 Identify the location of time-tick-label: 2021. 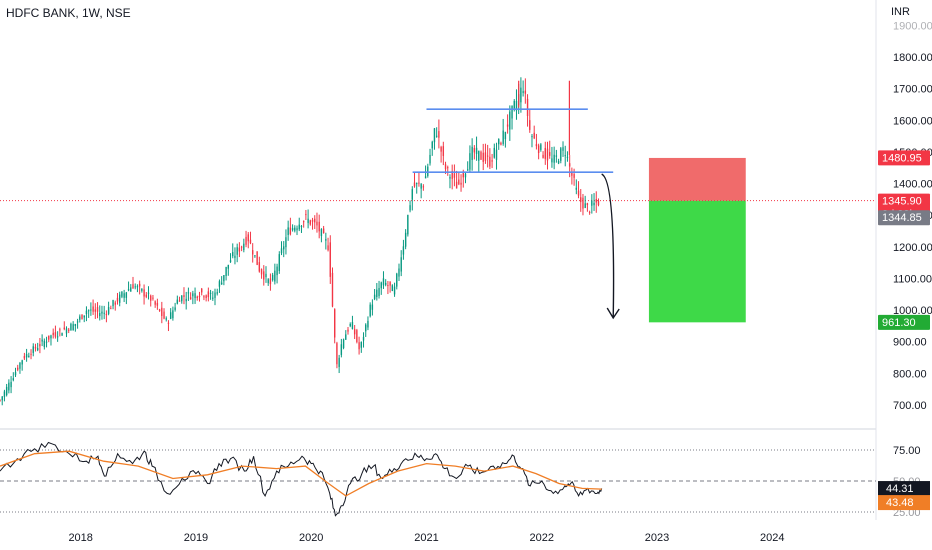
(426, 538).